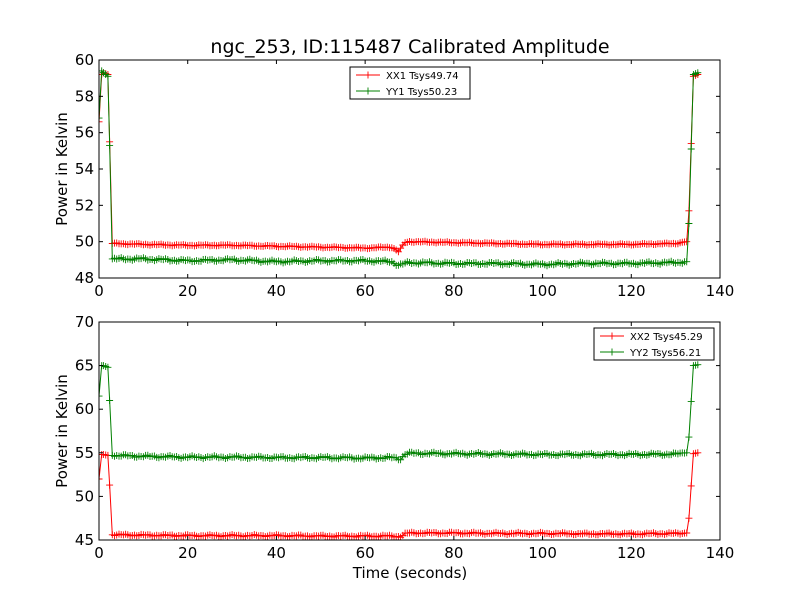 This screenshot has height=600, width=800. What do you see at coordinates (84, 169) in the screenshot?
I see `y-tick-label: 54` at bounding box center [84, 169].